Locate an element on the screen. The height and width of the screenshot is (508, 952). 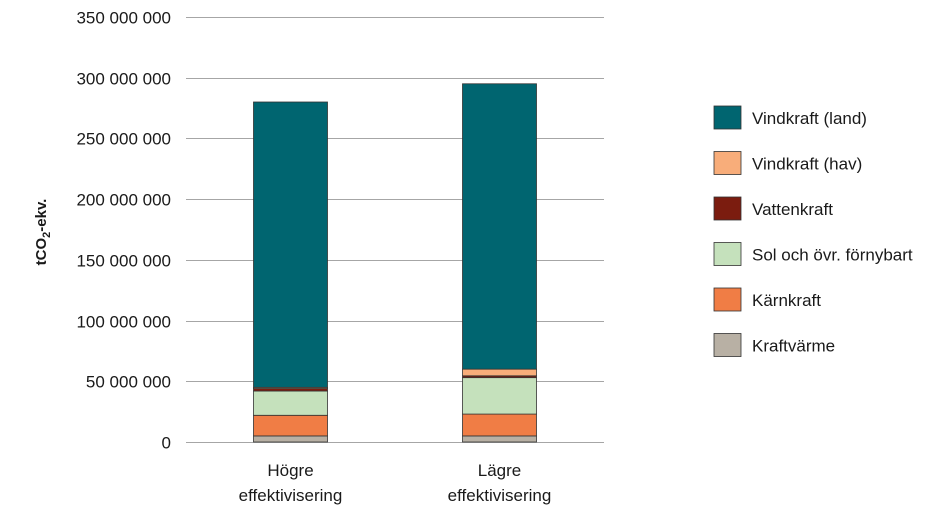
legend-label: Vindkraft (land) is located at coordinates (809, 118).